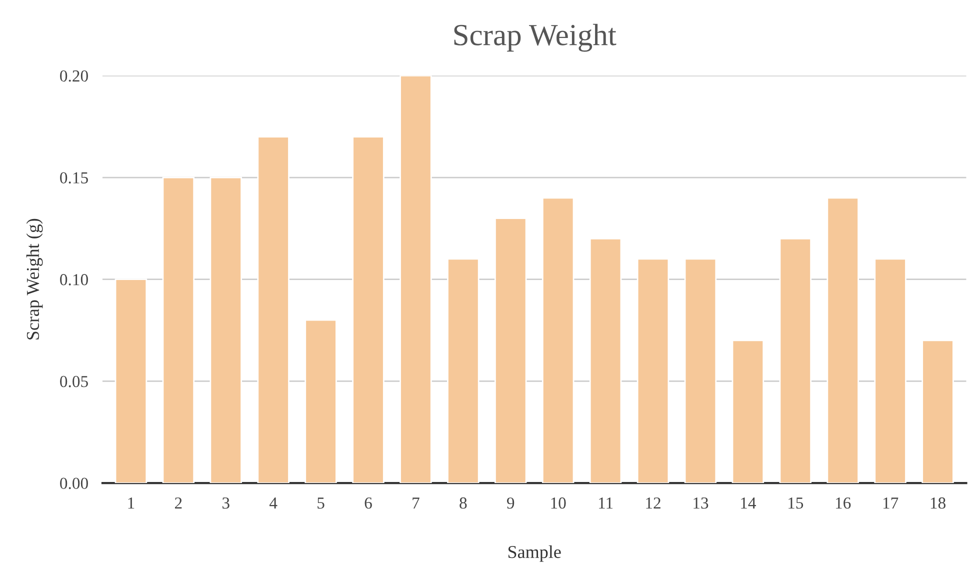 The width and height of the screenshot is (976, 582). What do you see at coordinates (131, 503) in the screenshot?
I see `x-tick-label: 1` at bounding box center [131, 503].